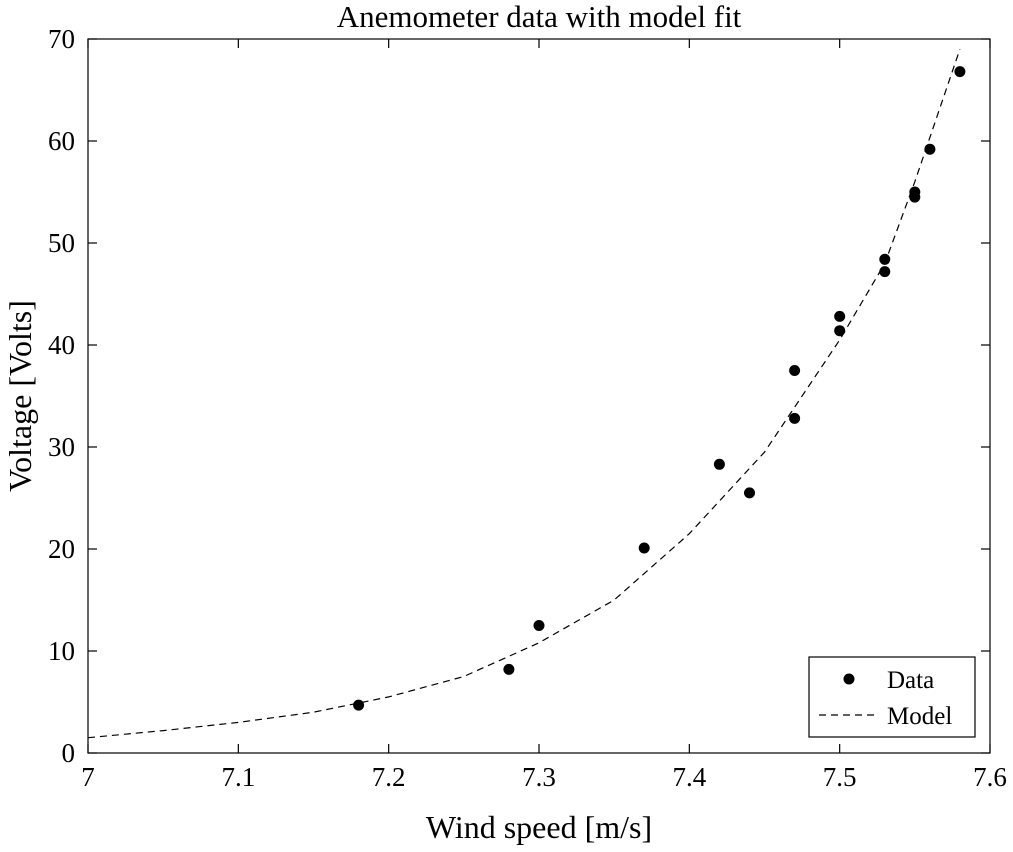  What do you see at coordinates (919, 716) in the screenshot?
I see `legend-label-model: Model` at bounding box center [919, 716].